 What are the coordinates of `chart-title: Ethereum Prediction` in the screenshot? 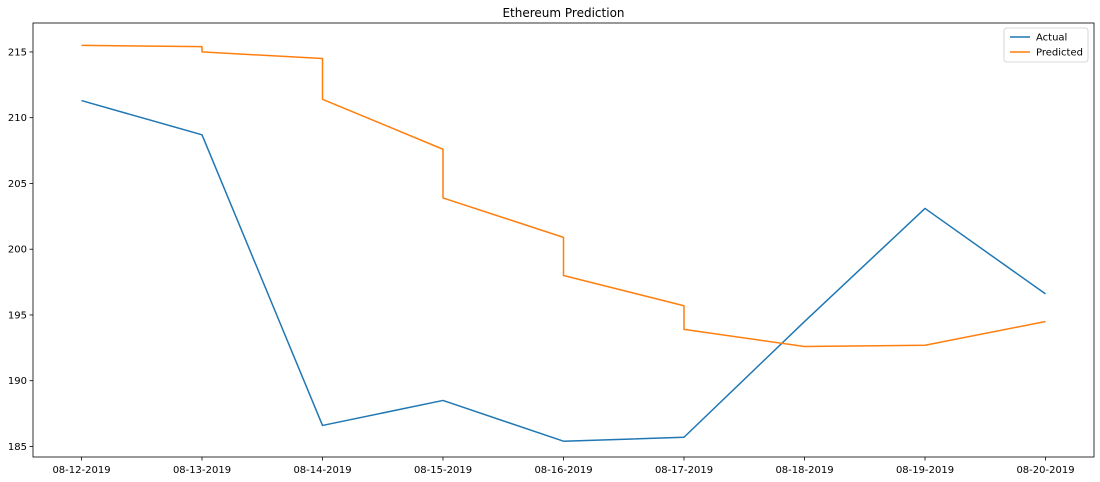 It's located at (563, 13).